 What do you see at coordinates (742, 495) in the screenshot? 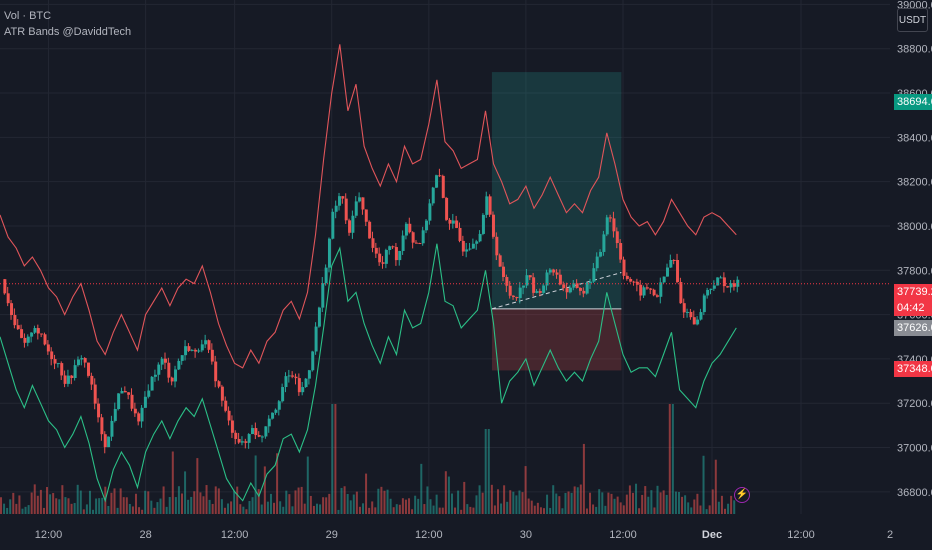
I see `lightning-icon: ⚡` at bounding box center [742, 495].